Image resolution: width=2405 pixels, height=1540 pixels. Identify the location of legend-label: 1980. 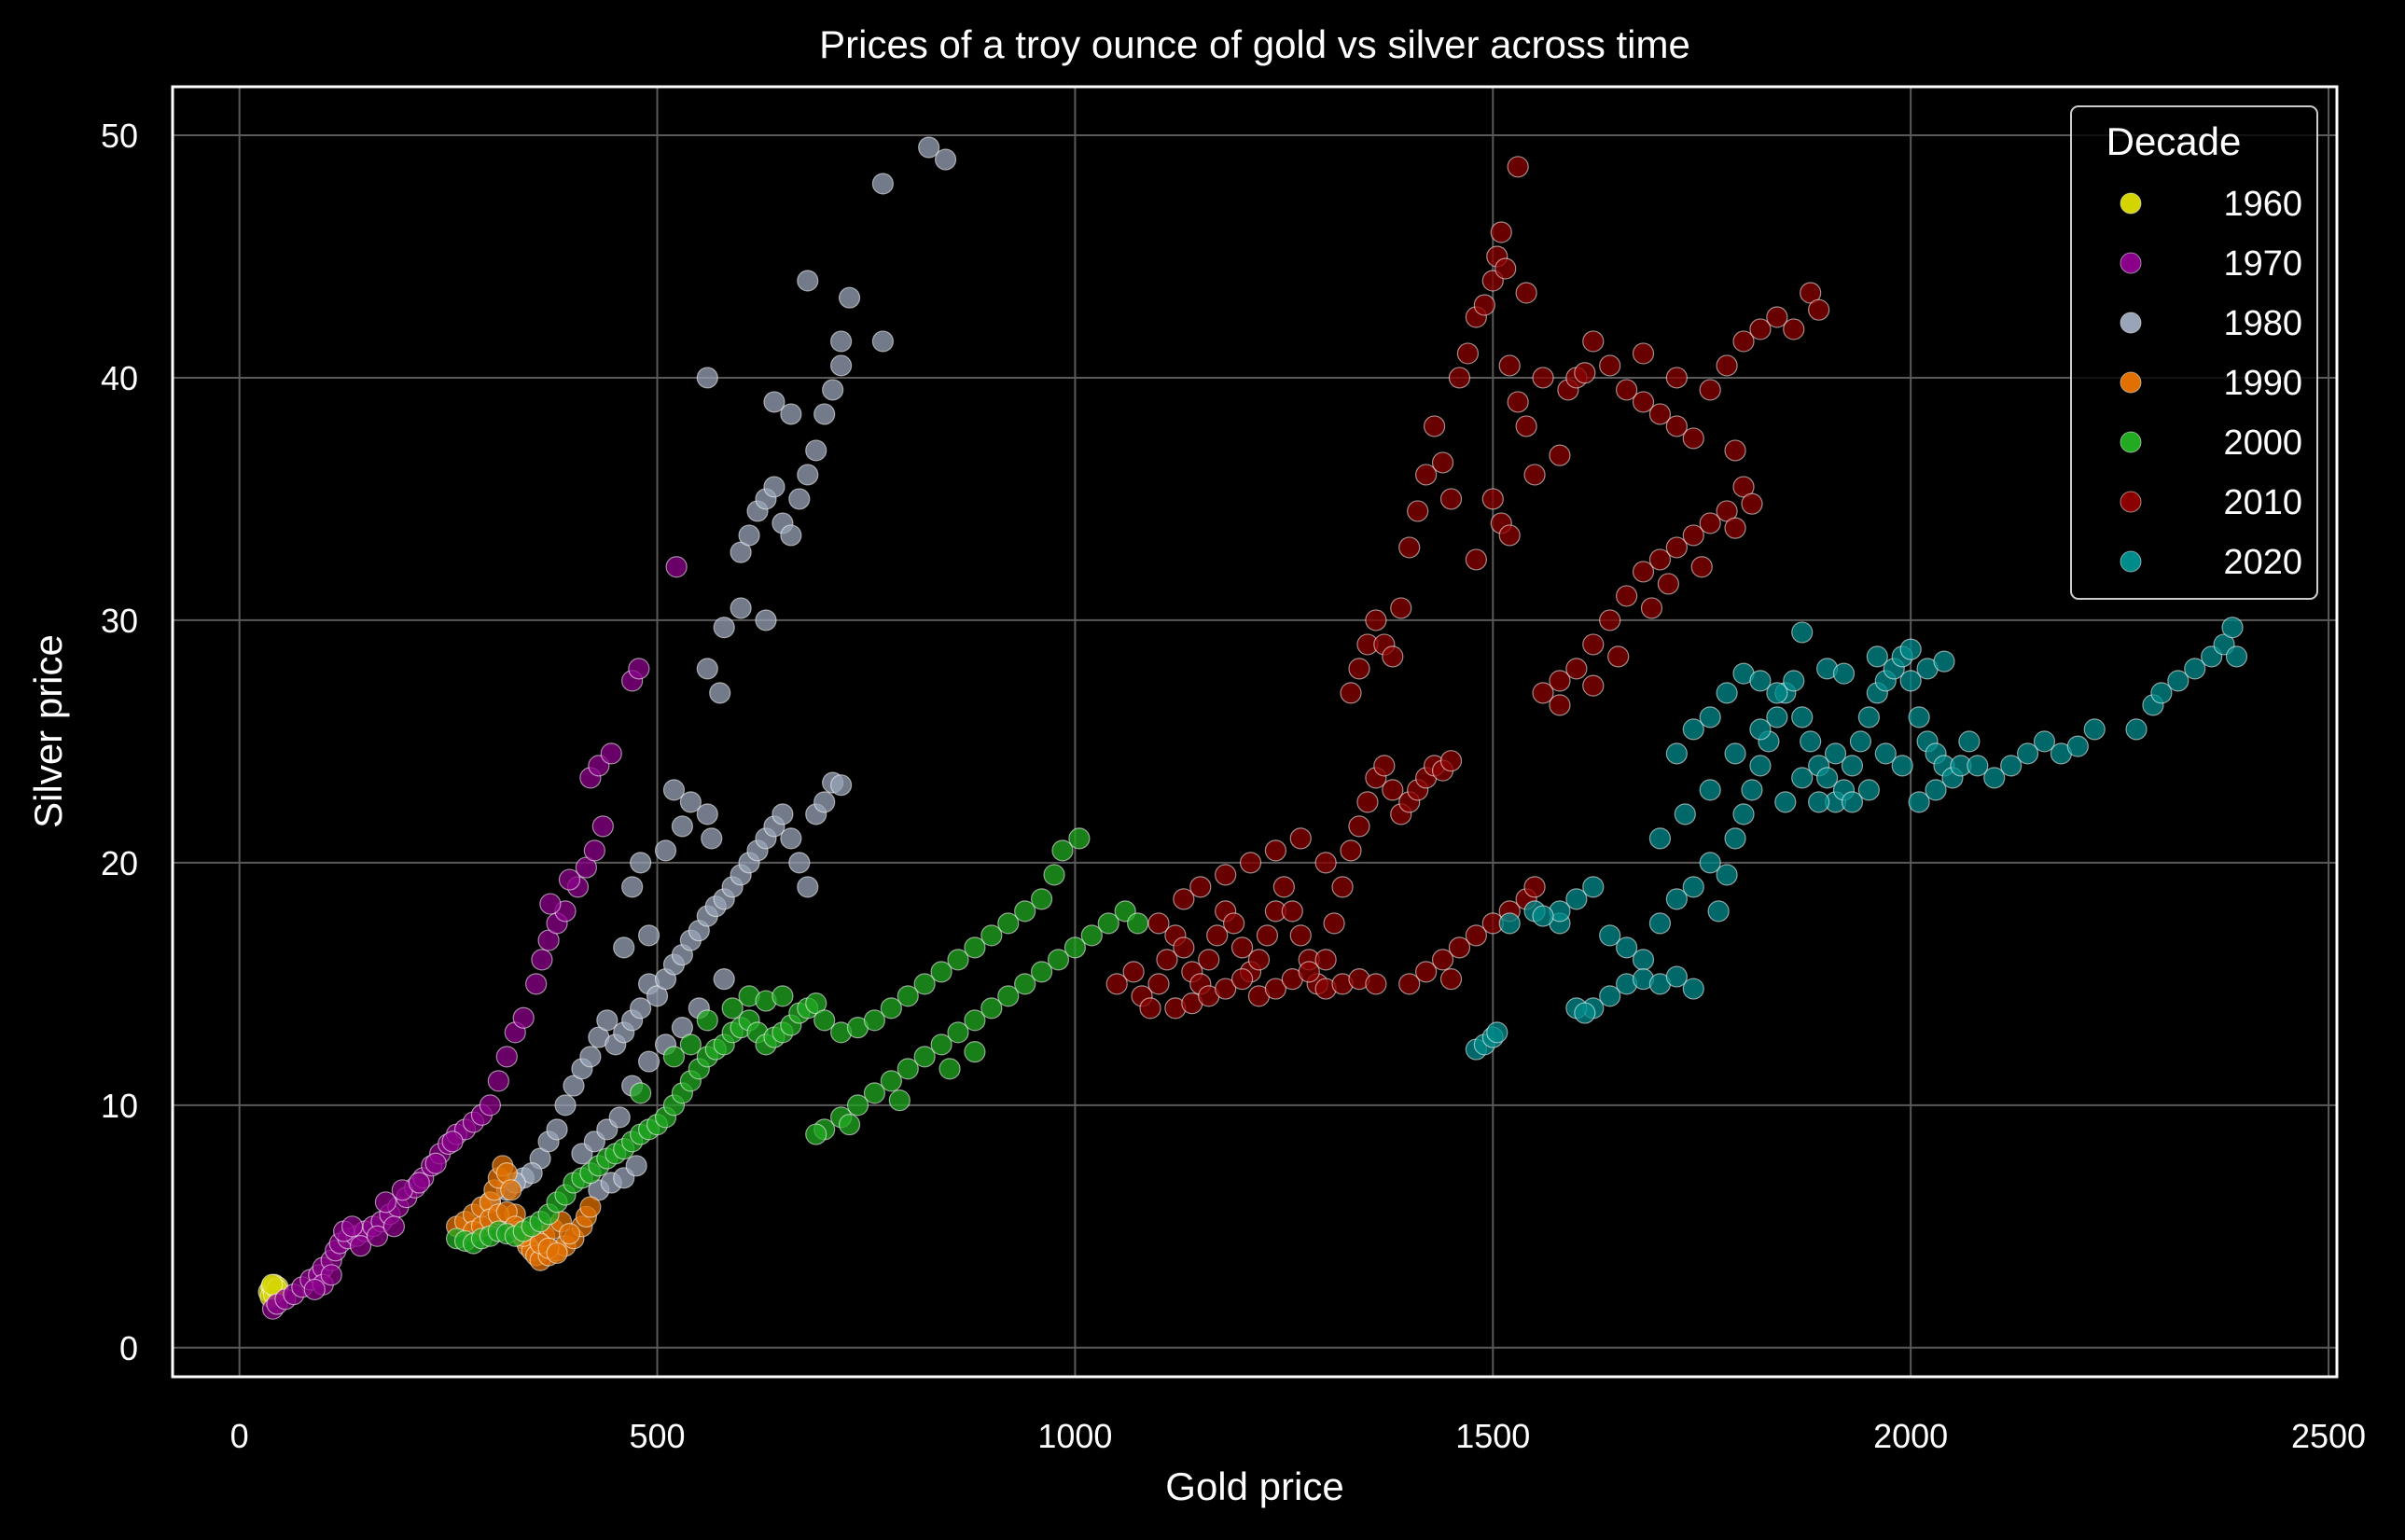
(2262, 324).